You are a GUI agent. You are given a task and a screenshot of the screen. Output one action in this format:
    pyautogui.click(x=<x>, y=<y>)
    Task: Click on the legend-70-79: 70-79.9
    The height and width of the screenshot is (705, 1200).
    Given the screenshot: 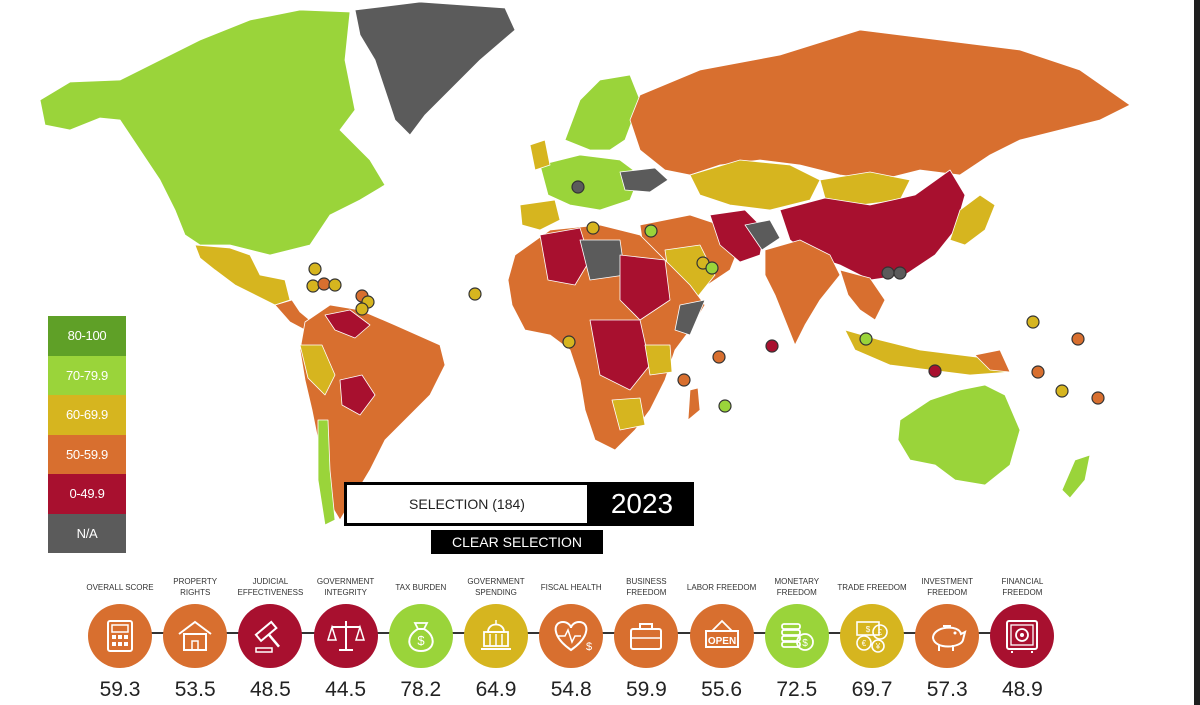 What is the action you would take?
    pyautogui.click(x=87, y=375)
    